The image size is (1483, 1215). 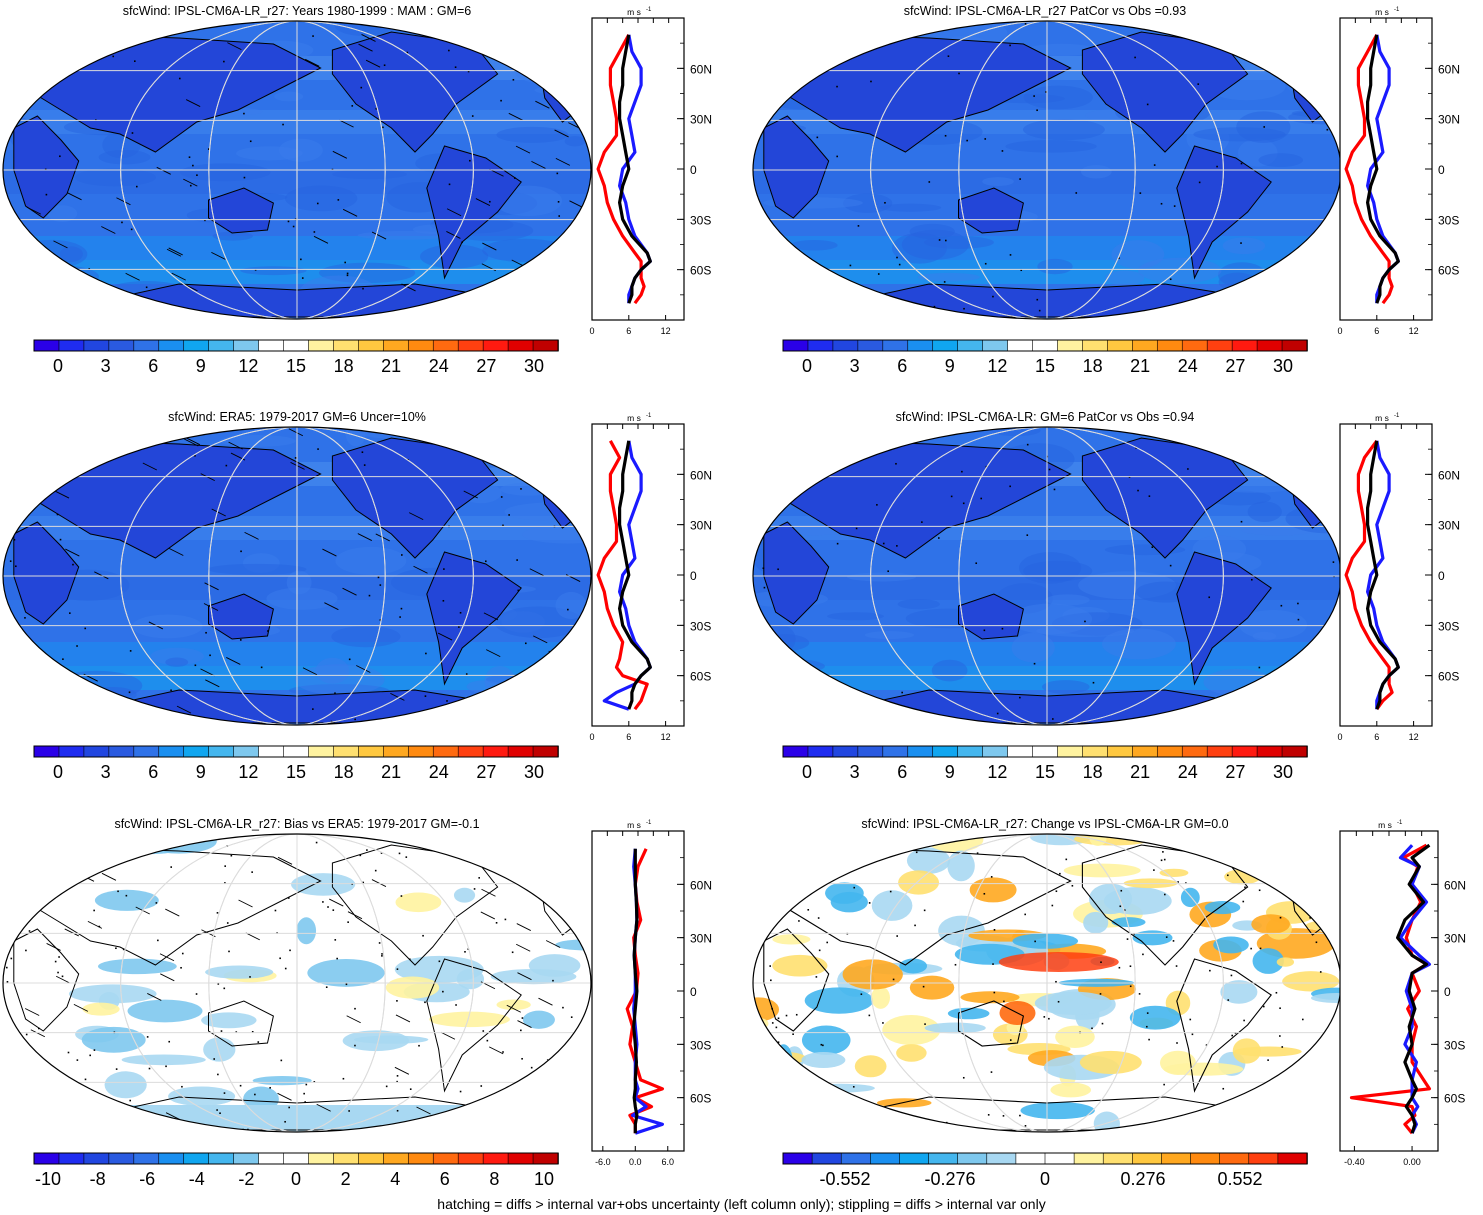 What do you see at coordinates (1449, 475) in the screenshot?
I see `zonal-lat-label: 60N` at bounding box center [1449, 475].